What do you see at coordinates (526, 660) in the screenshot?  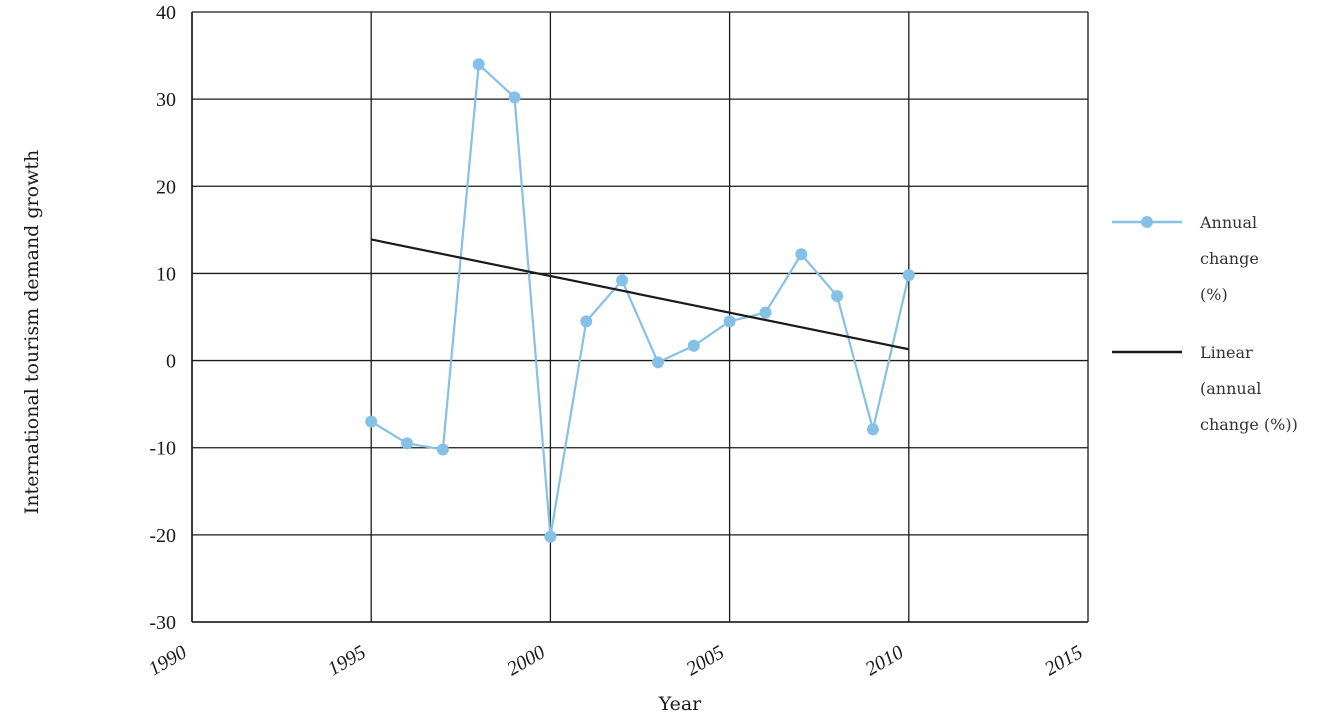 I see `x-tick-label: 2000` at bounding box center [526, 660].